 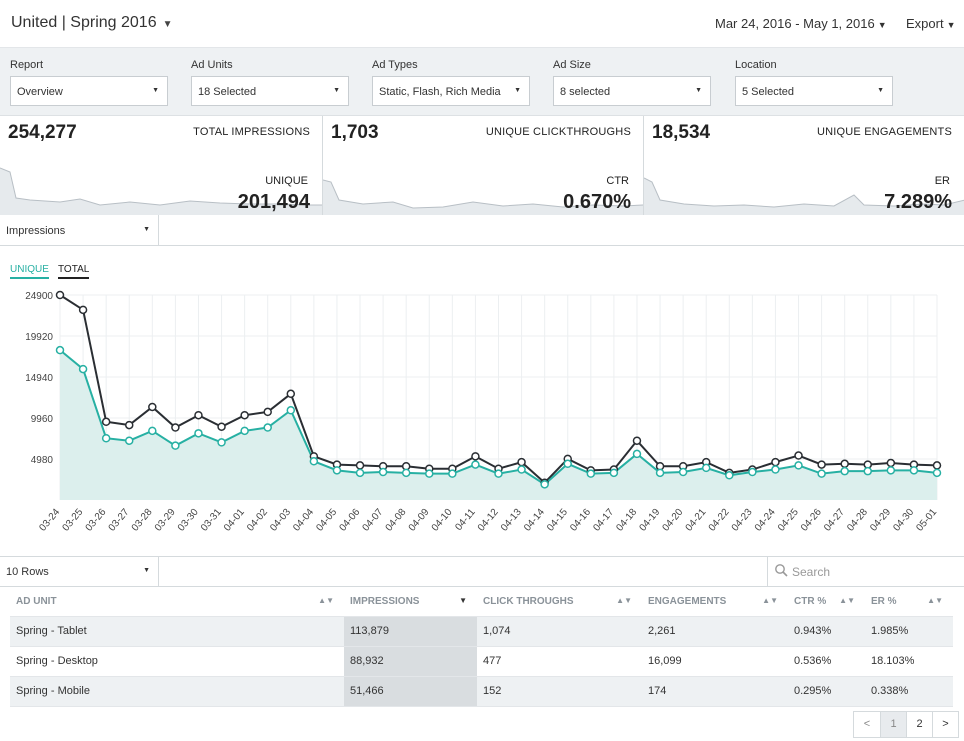 What do you see at coordinates (893, 724) in the screenshot?
I see `page-button-1: 1` at bounding box center [893, 724].